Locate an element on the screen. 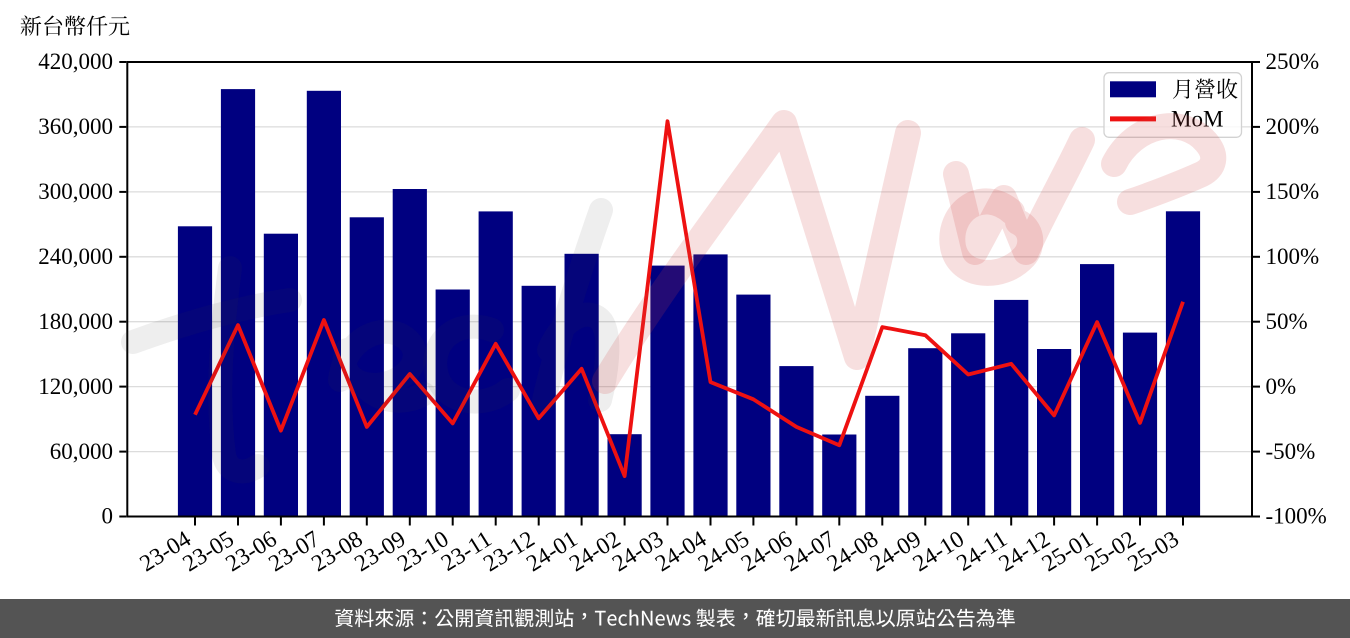 The image size is (1350, 638). svg-text: 100% is located at coordinates (1293, 256).